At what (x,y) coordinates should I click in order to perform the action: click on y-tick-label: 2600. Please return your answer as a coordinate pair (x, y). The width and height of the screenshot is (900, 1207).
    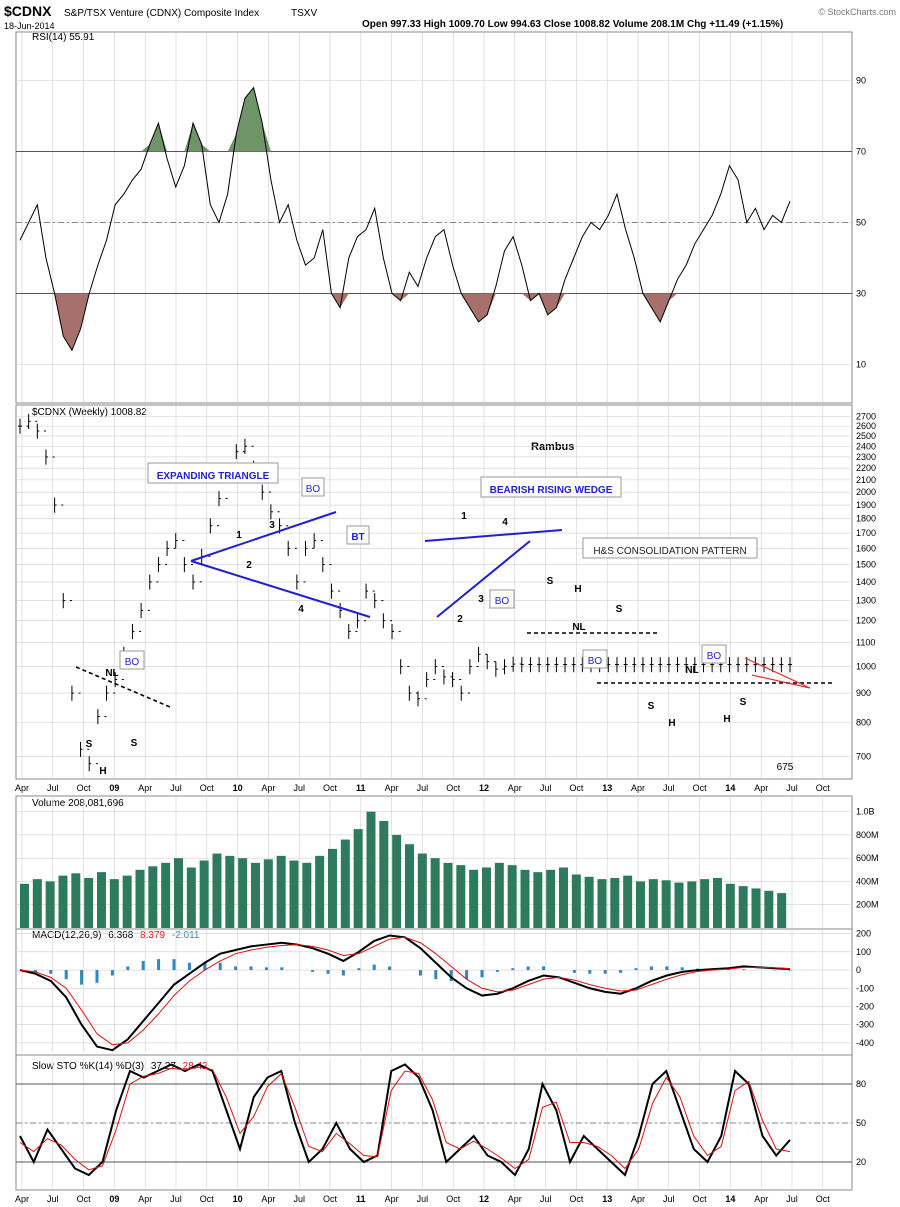
    Looking at the image, I should click on (866, 426).